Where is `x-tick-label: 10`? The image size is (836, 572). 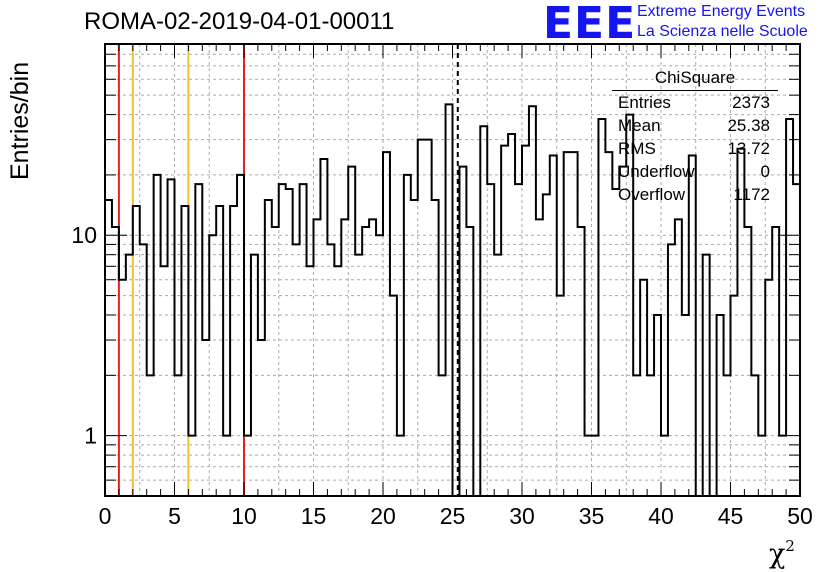 x-tick-label: 10 is located at coordinates (244, 516).